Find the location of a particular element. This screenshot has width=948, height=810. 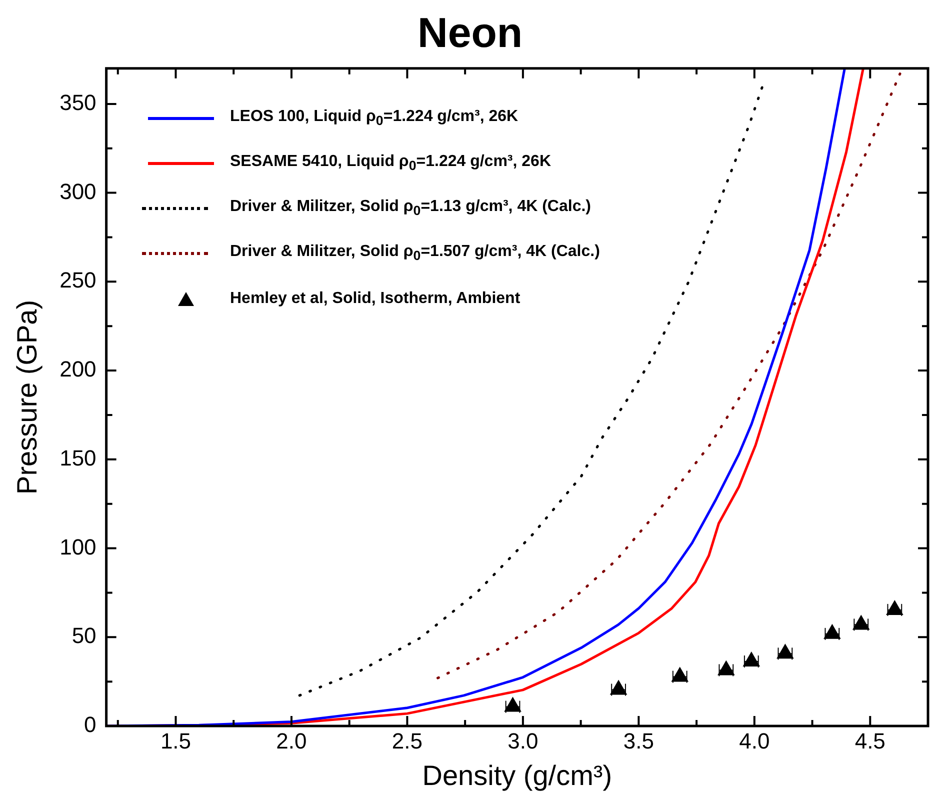

x-tick-label: 2.0 is located at coordinates (291, 741).